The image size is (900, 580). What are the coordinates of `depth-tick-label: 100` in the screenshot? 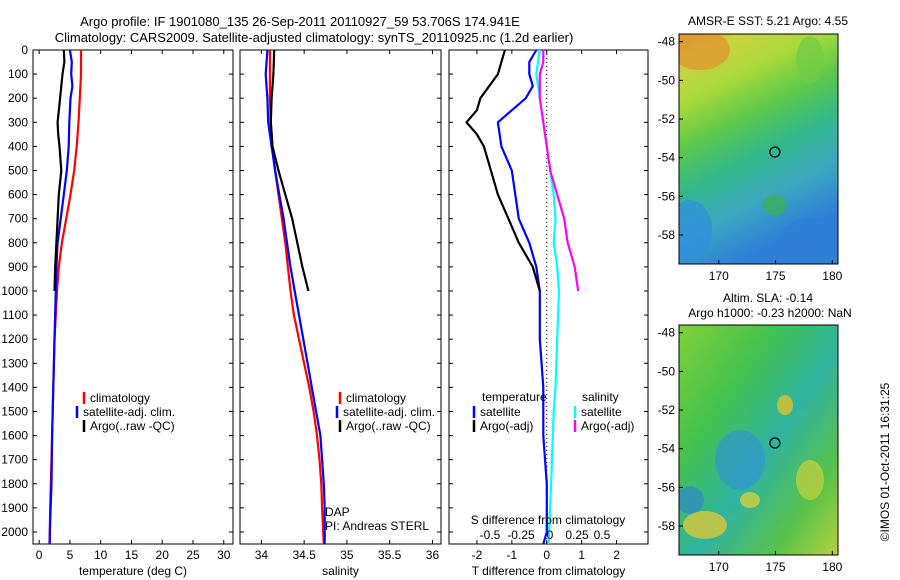 It's located at (18, 74).